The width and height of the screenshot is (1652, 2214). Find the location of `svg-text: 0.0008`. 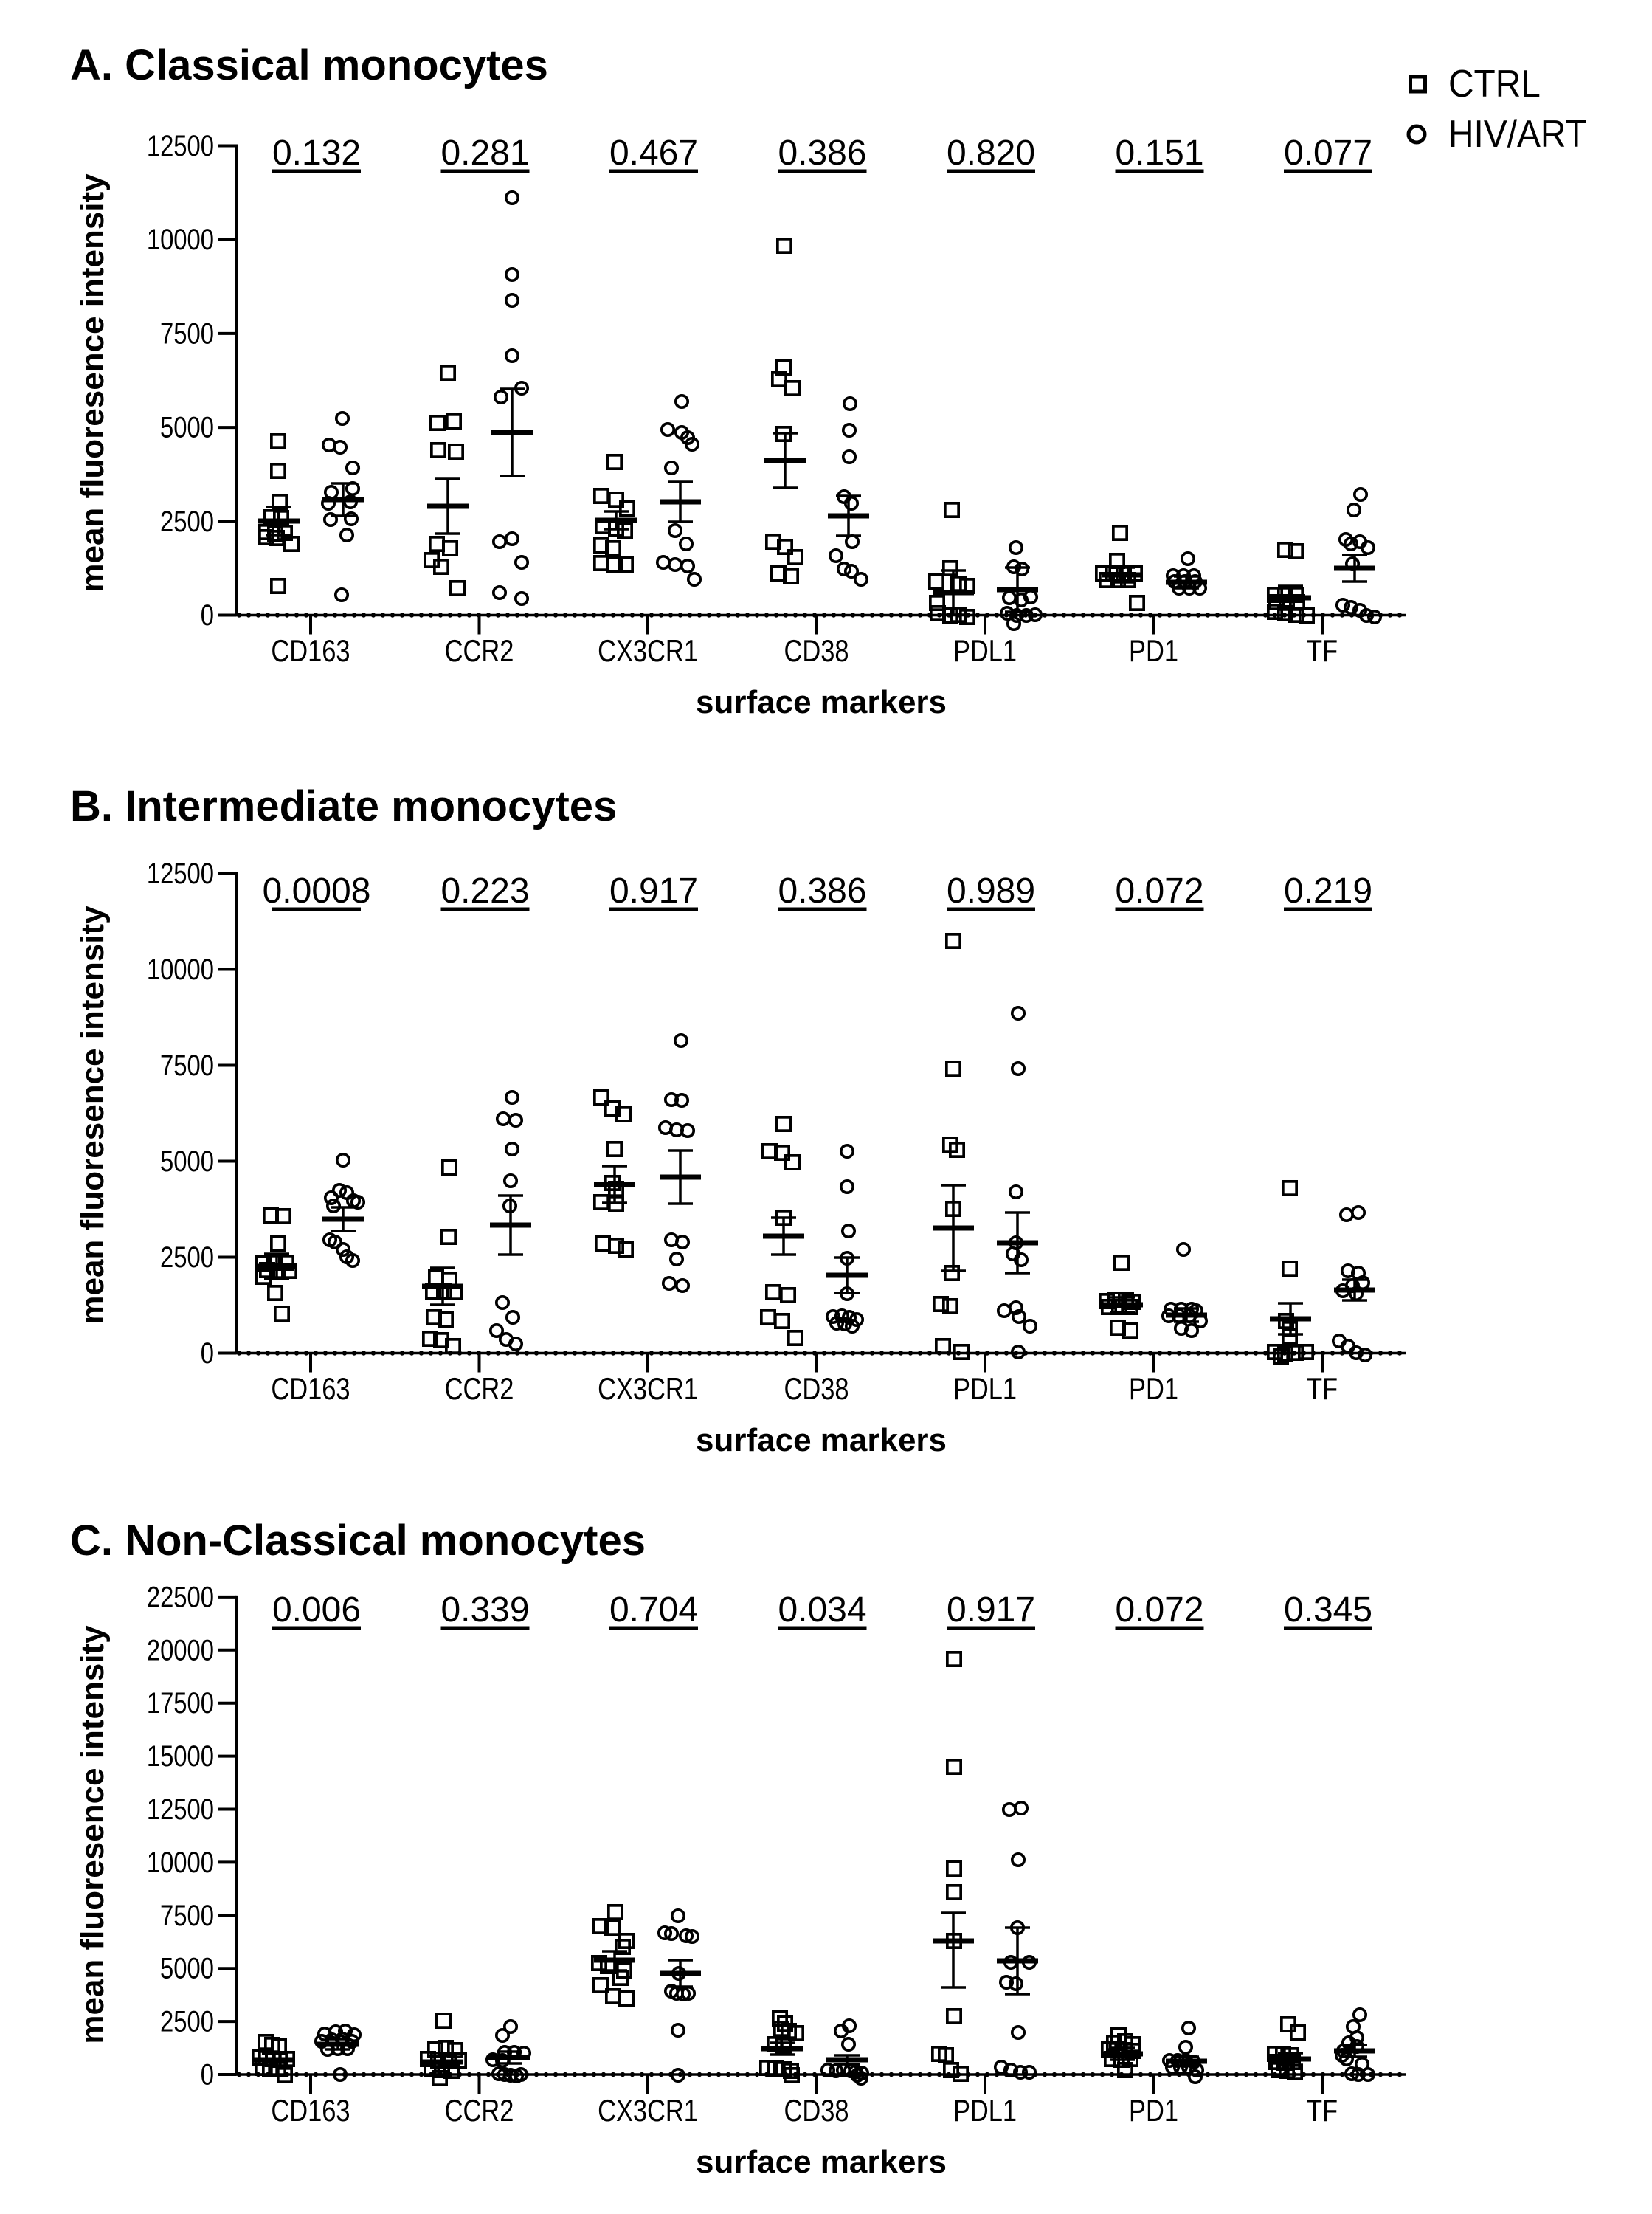

svg-text: 0.0008 is located at coordinates (317, 891).